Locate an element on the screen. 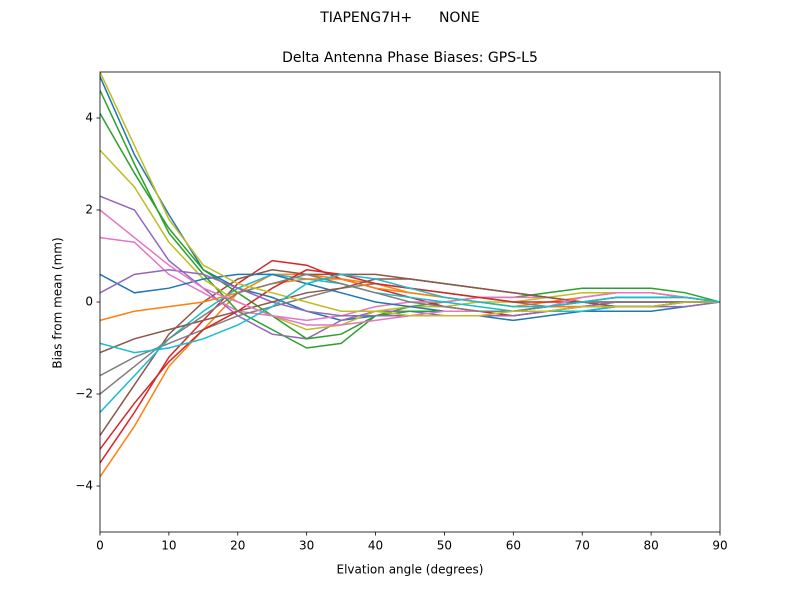 This screenshot has width=800, height=600. y-tick-label: −4 is located at coordinates (84, 486).